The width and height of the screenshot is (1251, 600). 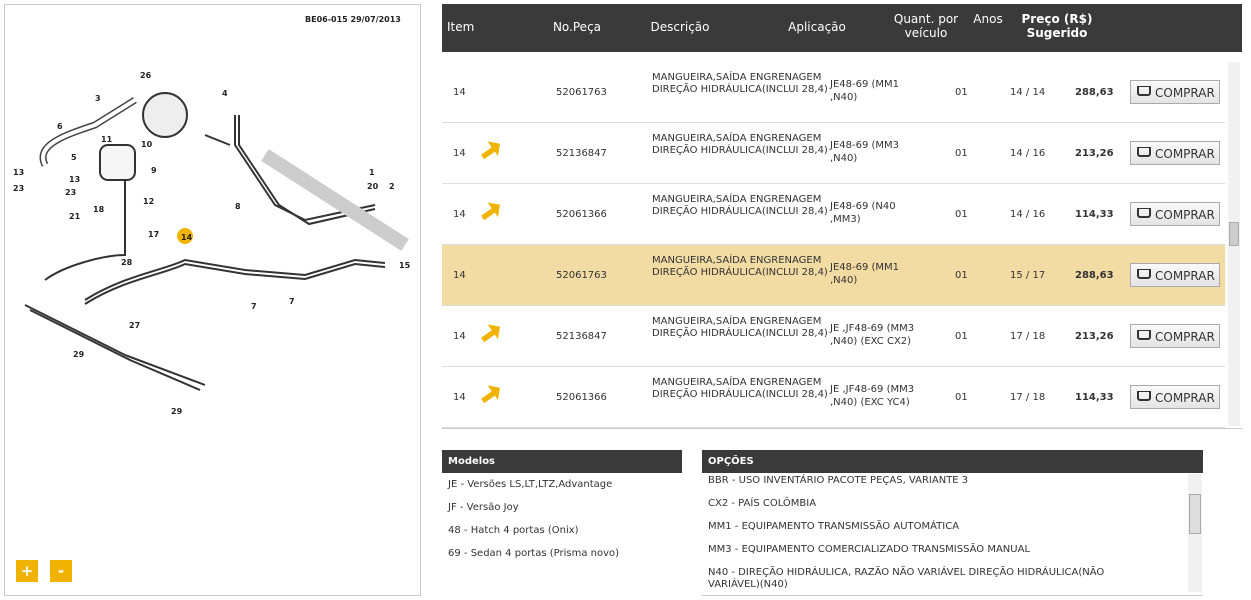 What do you see at coordinates (988, 19) in the screenshot?
I see `column-header: Anos` at bounding box center [988, 19].